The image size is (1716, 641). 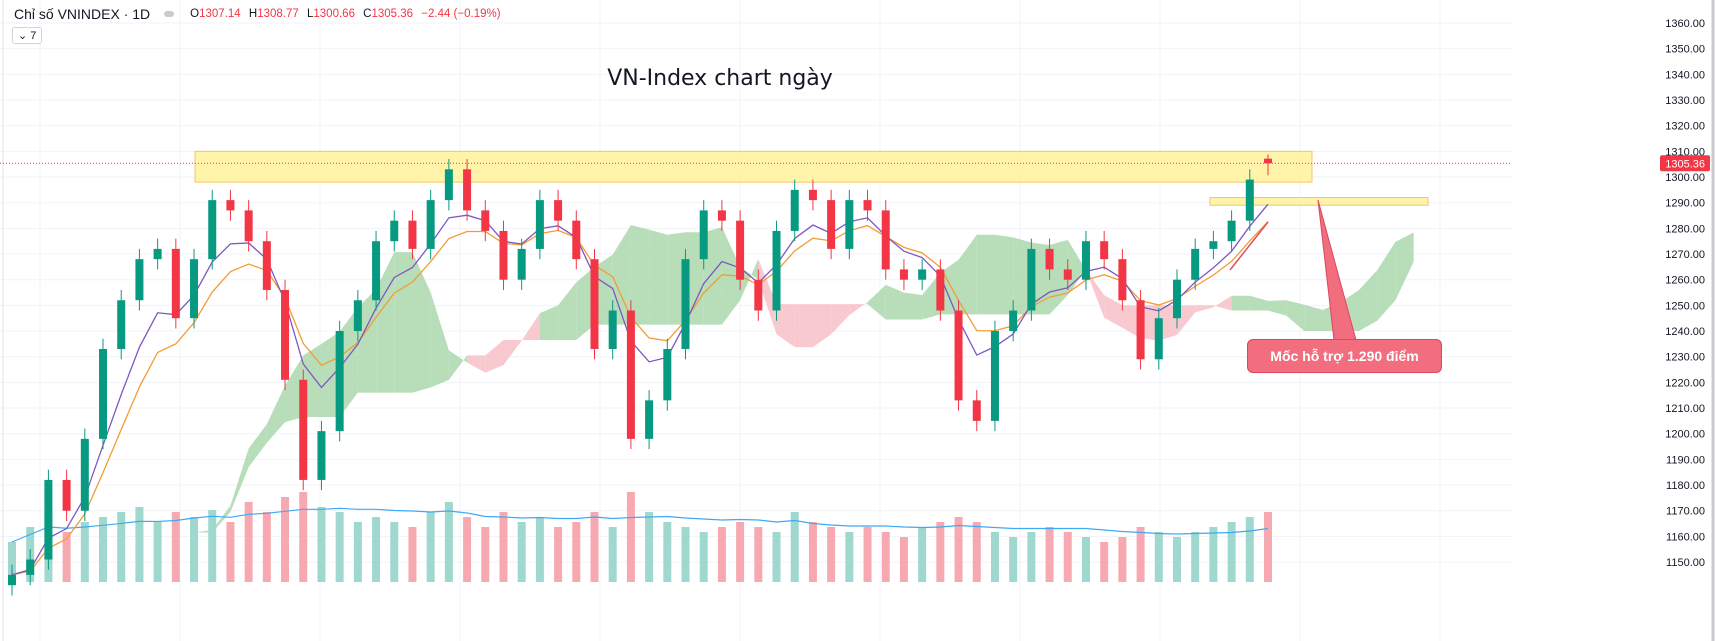 I want to click on status-dot-icon, so click(x=169, y=14).